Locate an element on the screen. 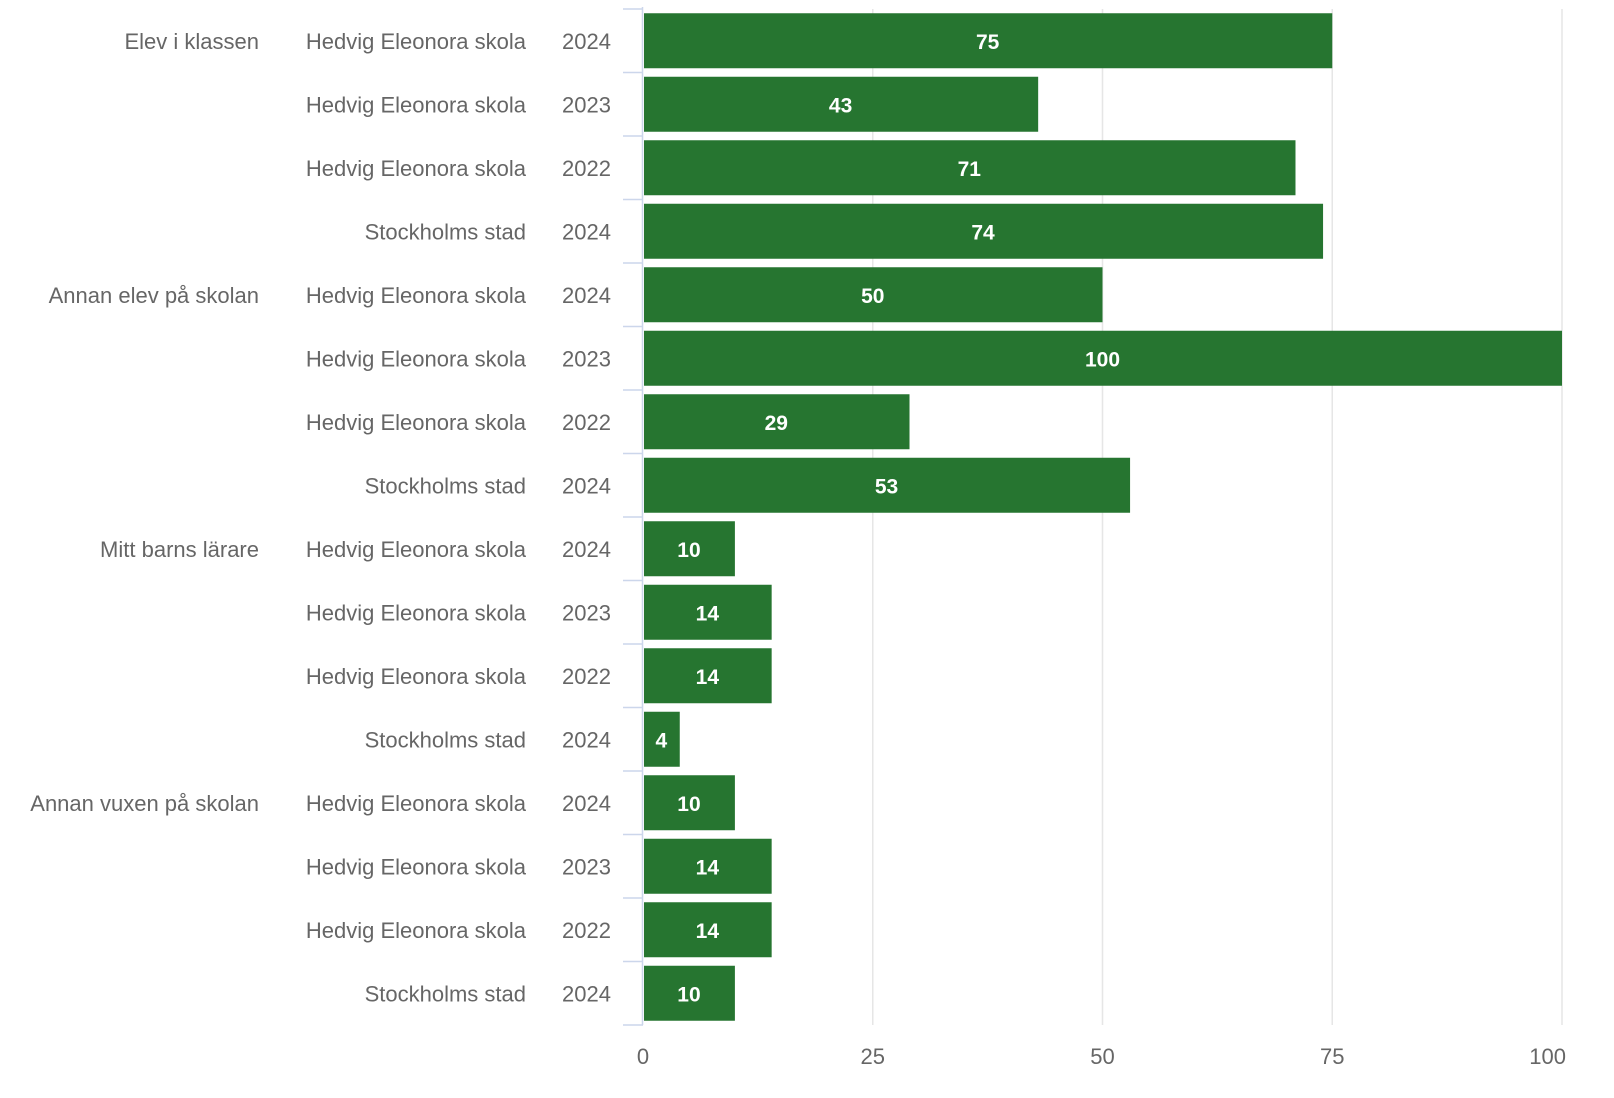 The height and width of the screenshot is (1098, 1614). data-label: 74 is located at coordinates (983, 232).